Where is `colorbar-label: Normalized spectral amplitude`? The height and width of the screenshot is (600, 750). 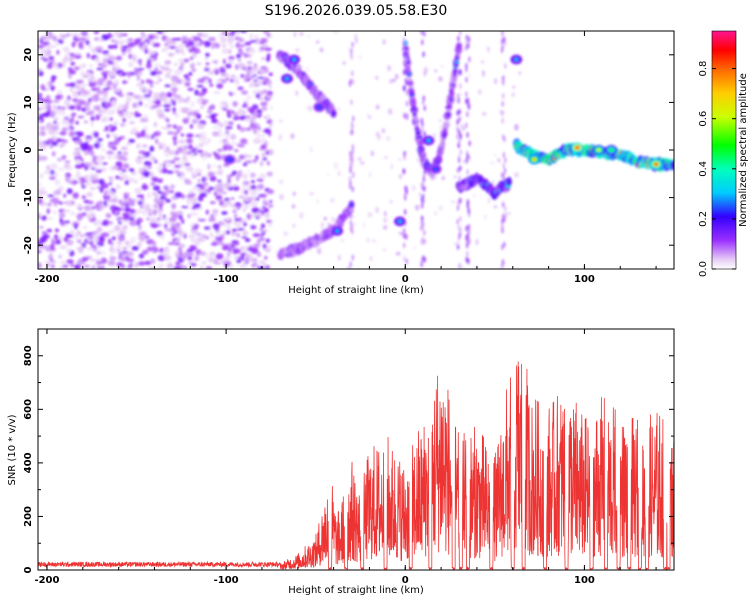 colorbar-label: Normalized spectral amplitude is located at coordinates (743, 150).